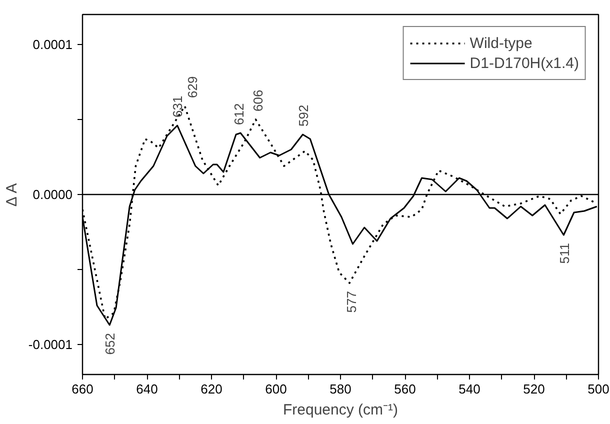  What do you see at coordinates (52, 44) in the screenshot?
I see `y-tick-label: 0.0001` at bounding box center [52, 44].